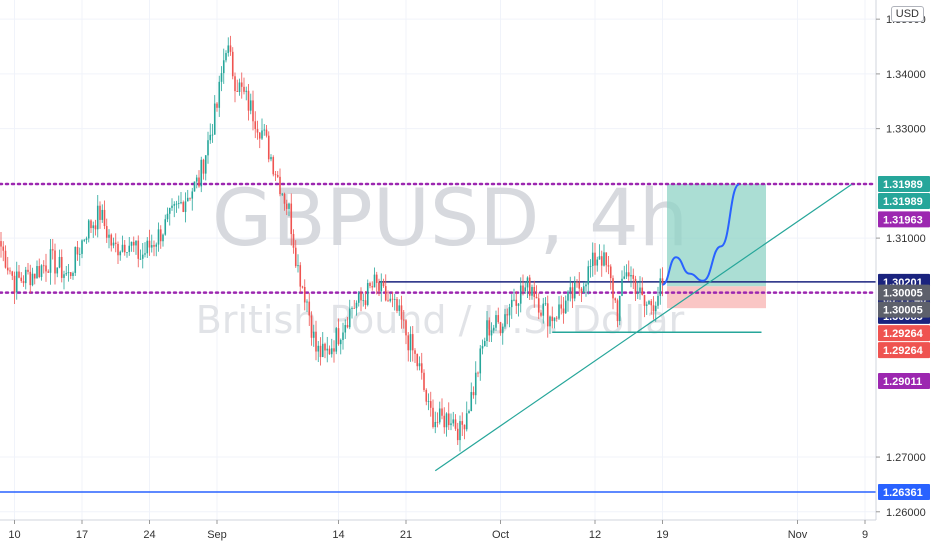 This screenshot has height=550, width=932. What do you see at coordinates (904, 350) in the screenshot?
I see `price-tag` at bounding box center [904, 350].